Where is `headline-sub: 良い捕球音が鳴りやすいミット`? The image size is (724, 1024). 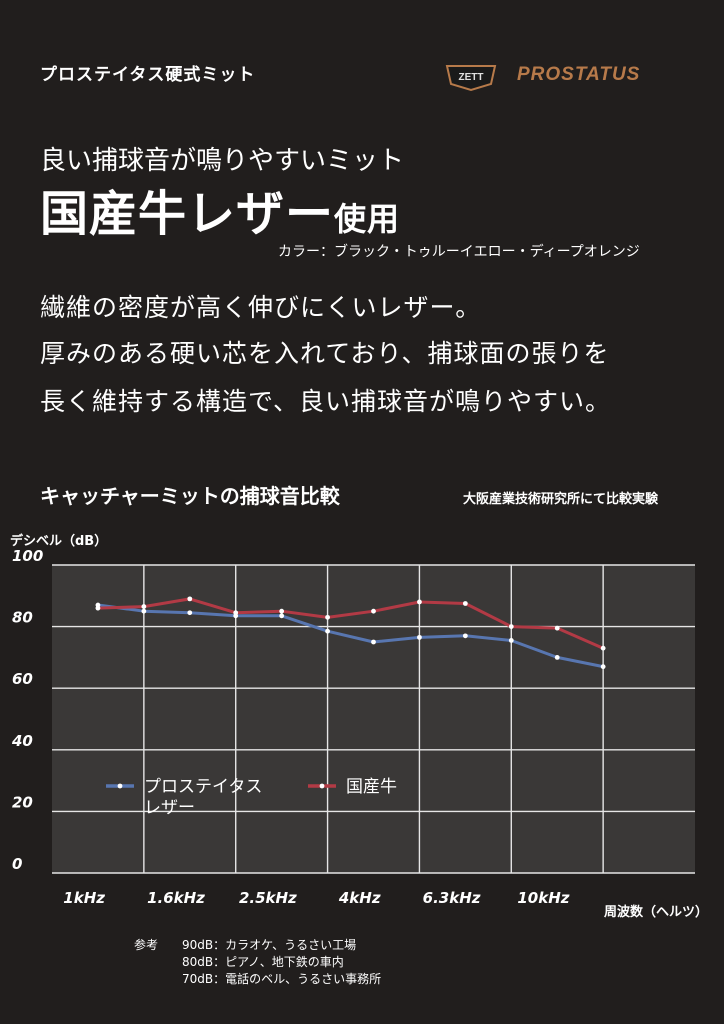
headline-sub: 良い捕球音が鳴りやすいミット is located at coordinates (222, 161).